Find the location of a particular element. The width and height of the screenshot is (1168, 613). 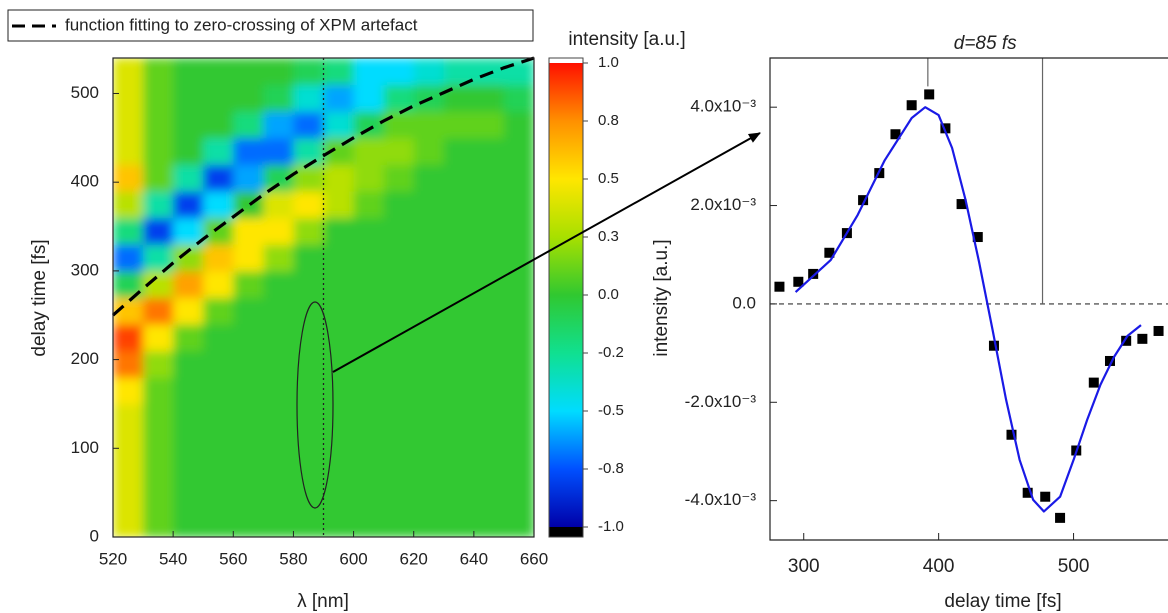

y-tick-label: 200 is located at coordinates (85, 358).